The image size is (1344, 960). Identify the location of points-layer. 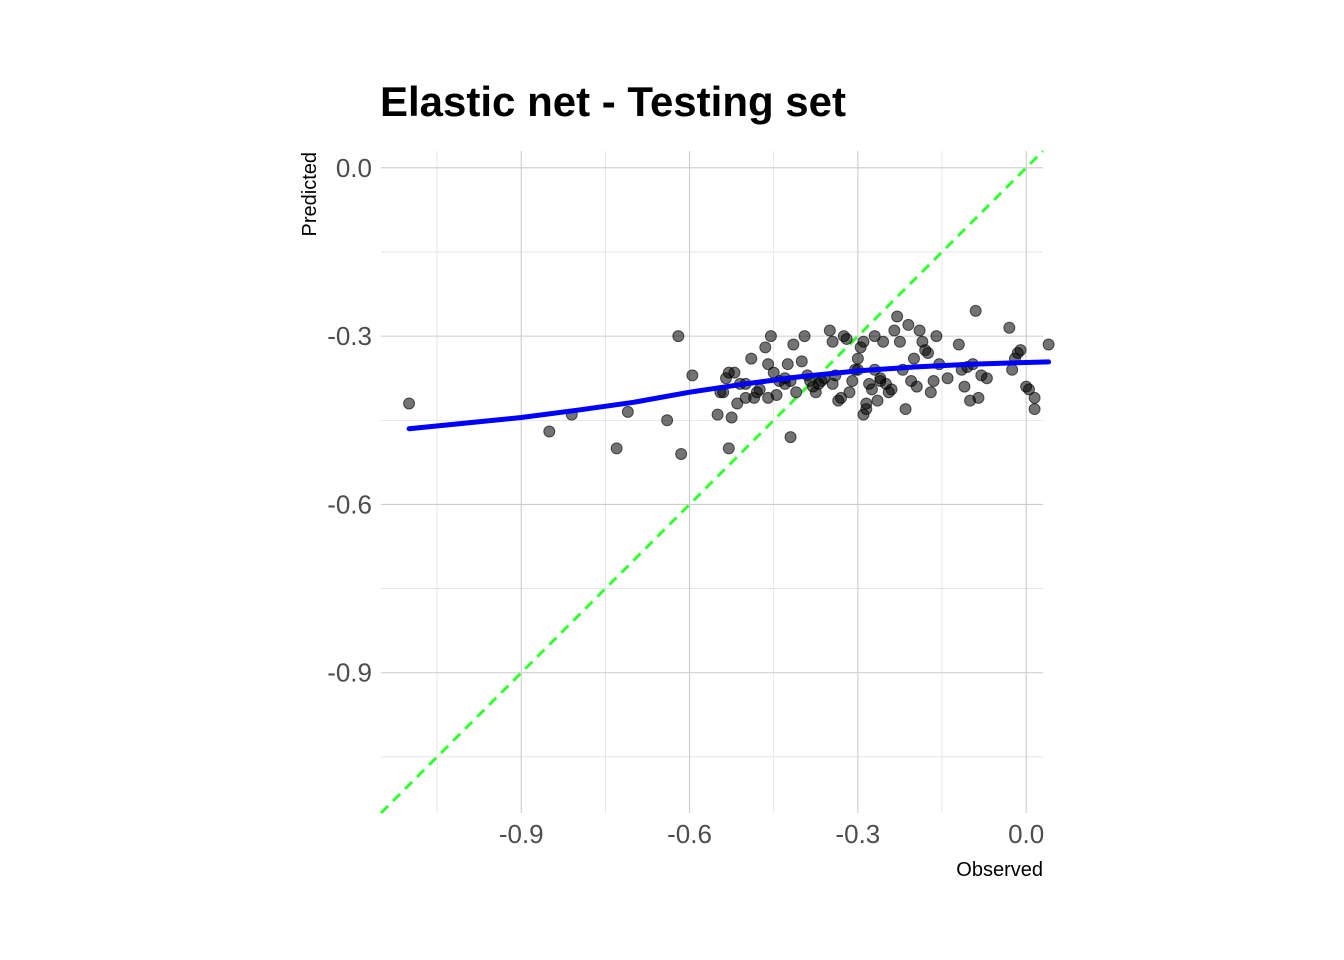
(729, 382).